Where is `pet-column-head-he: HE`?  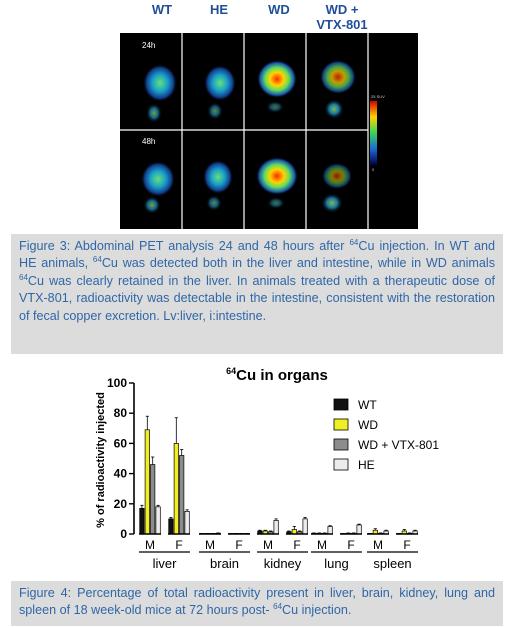 pet-column-head-he: HE is located at coordinates (219, 9).